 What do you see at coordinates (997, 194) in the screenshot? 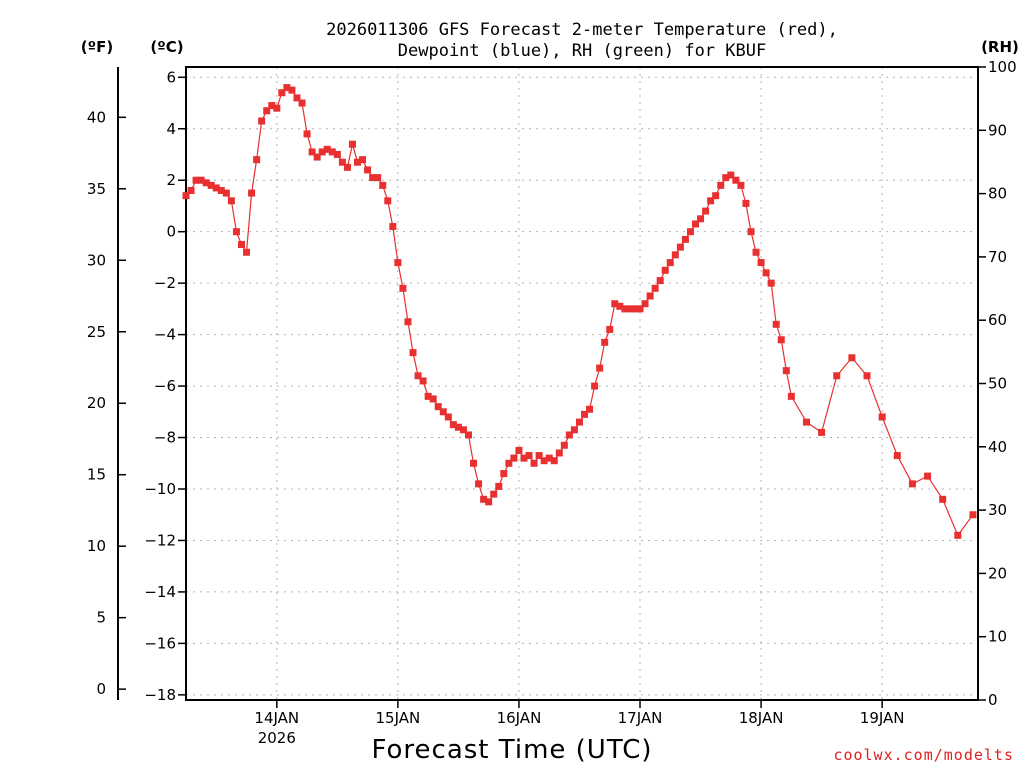
I see `rh-tick-label: 80` at bounding box center [997, 194].